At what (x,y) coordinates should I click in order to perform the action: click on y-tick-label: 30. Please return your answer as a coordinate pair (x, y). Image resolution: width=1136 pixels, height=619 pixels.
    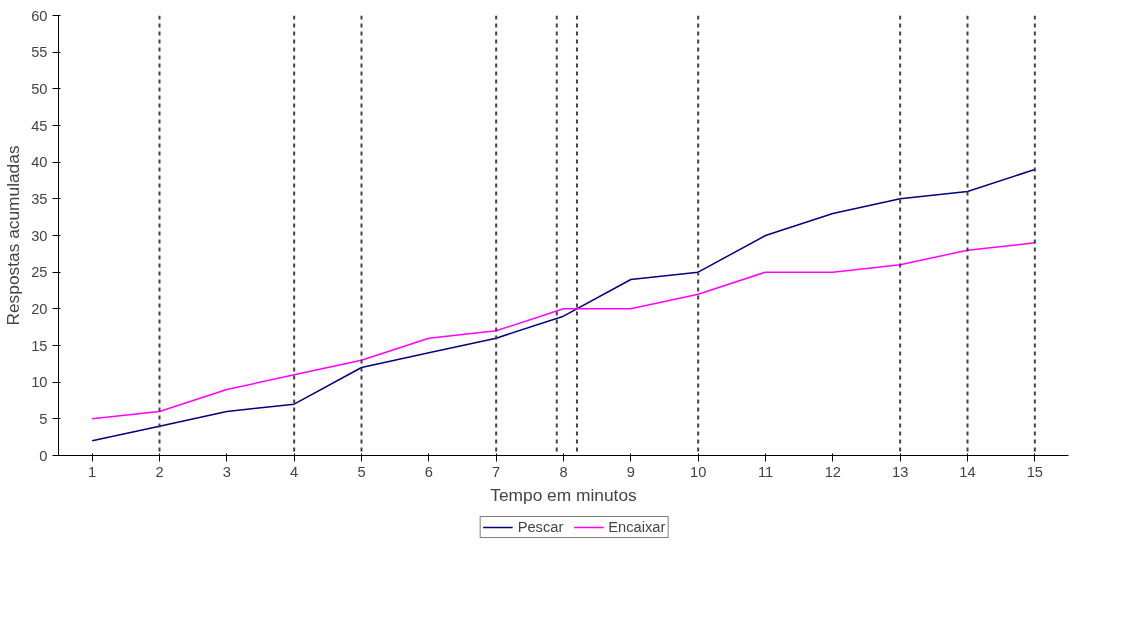
    Looking at the image, I should click on (39, 235).